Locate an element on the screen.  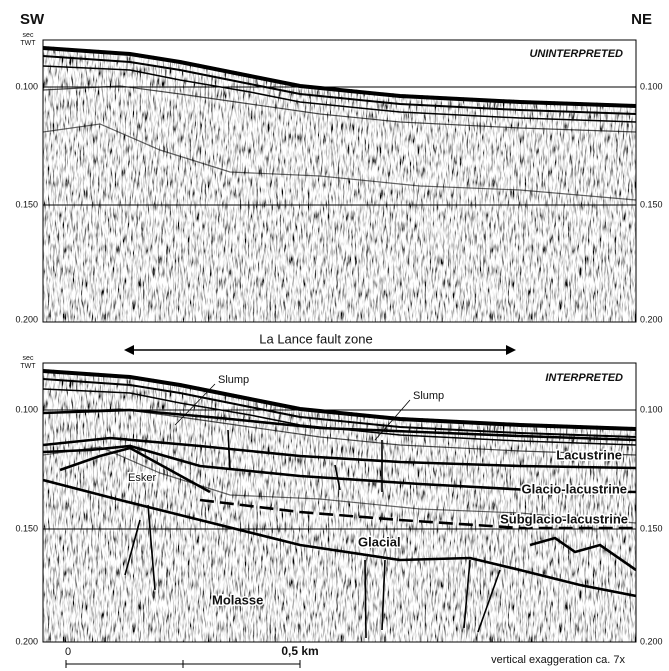
unit-label: Esker is located at coordinates (142, 478).